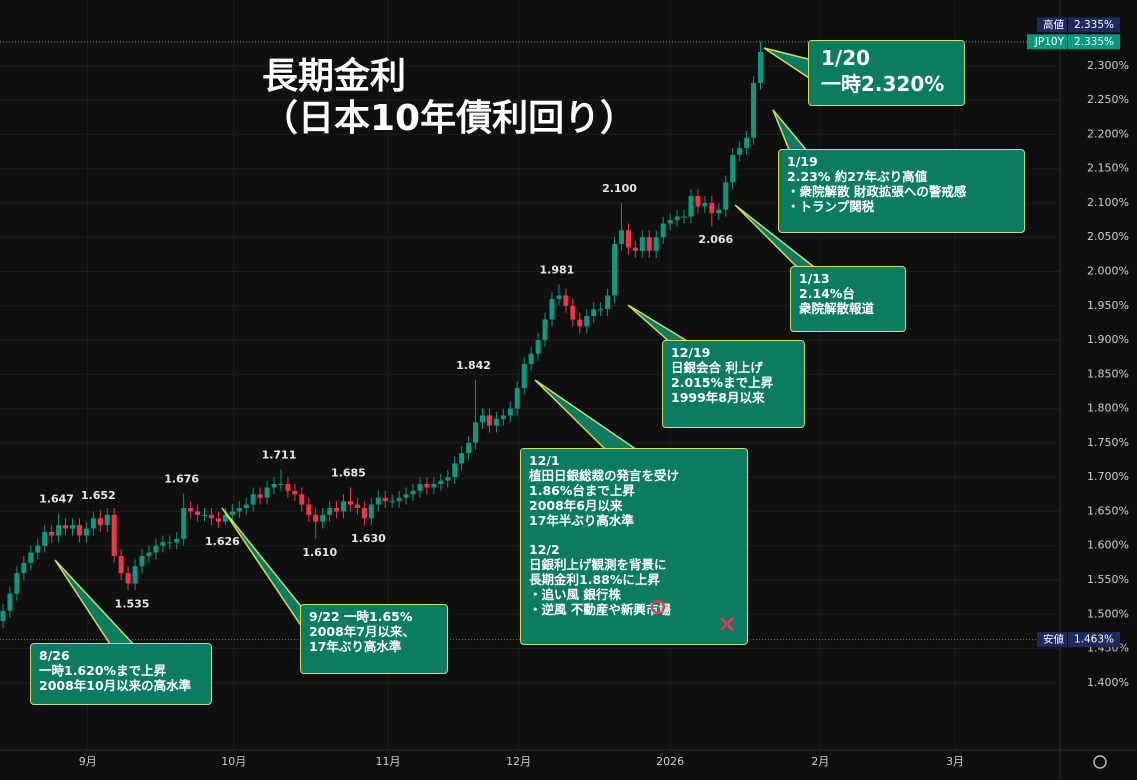 The image size is (1137, 780). What do you see at coordinates (473, 365) in the screenshot?
I see `high-label: 1.842` at bounding box center [473, 365].